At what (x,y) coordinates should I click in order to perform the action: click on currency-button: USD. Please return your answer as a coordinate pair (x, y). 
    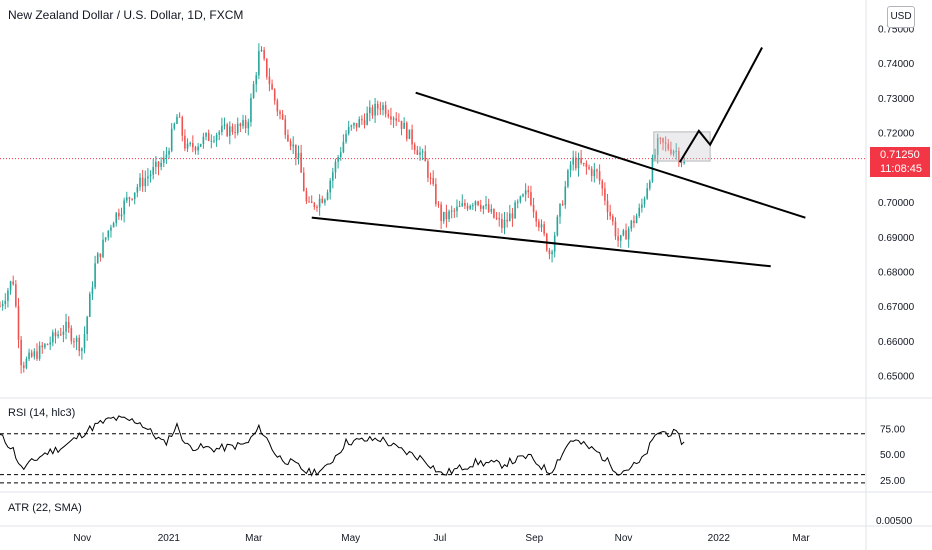
    Looking at the image, I should click on (901, 17).